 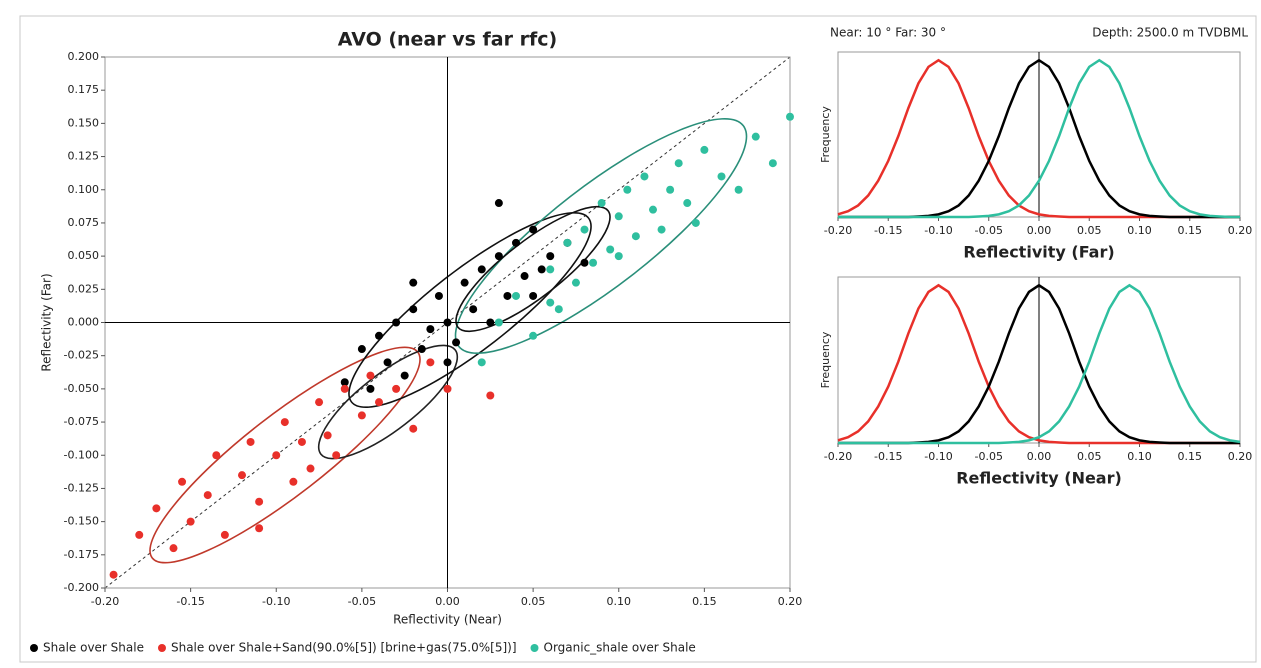 What do you see at coordinates (81, 554) in the screenshot?
I see `y-tick-label: -0.175` at bounding box center [81, 554].